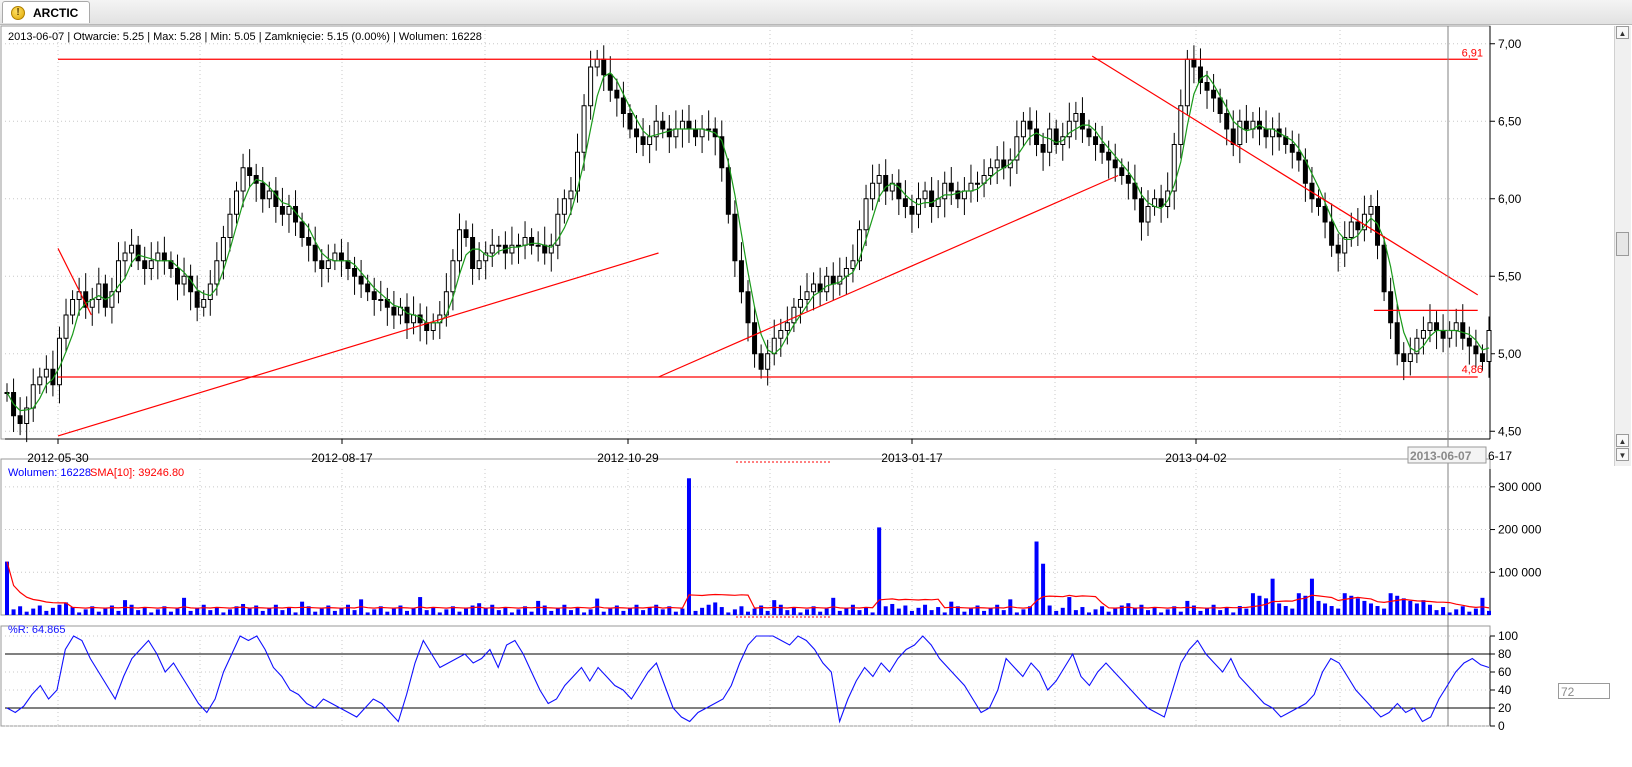  Describe the element at coordinates (1622, 454) in the screenshot. I see `scroll-down-icon: ▼` at that location.